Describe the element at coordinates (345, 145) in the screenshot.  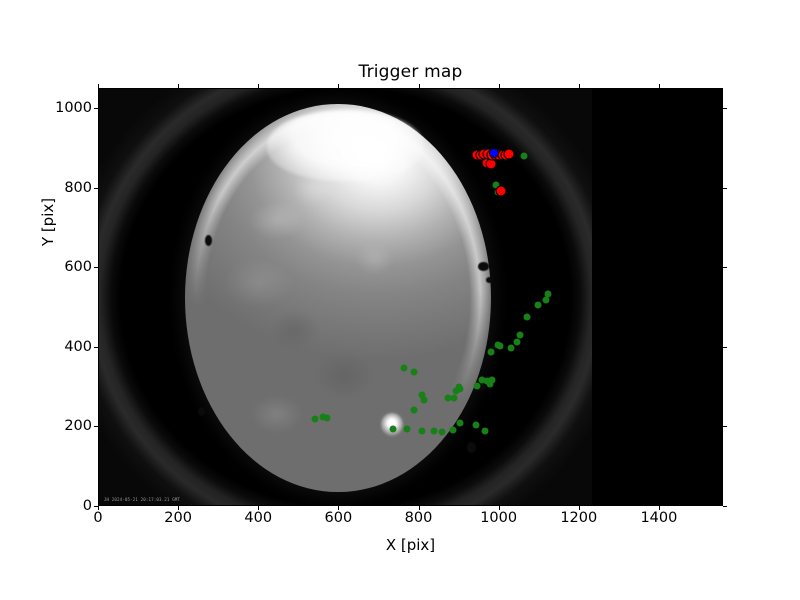
I see `bright-cloud-patch` at that location.